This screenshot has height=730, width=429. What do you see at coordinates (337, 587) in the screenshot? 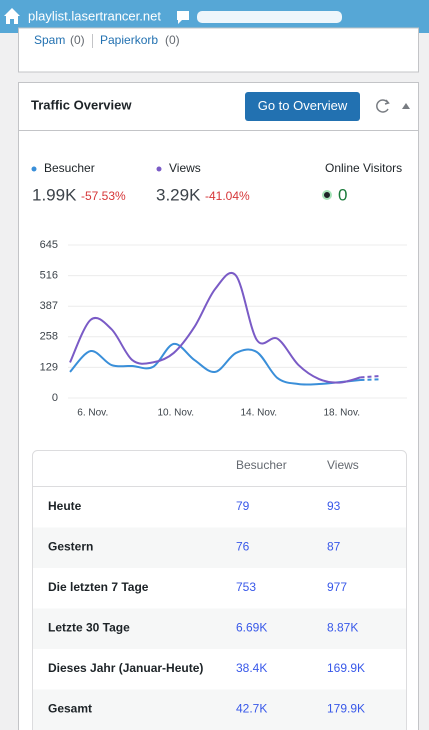
I see `cell-value: 977` at bounding box center [337, 587].